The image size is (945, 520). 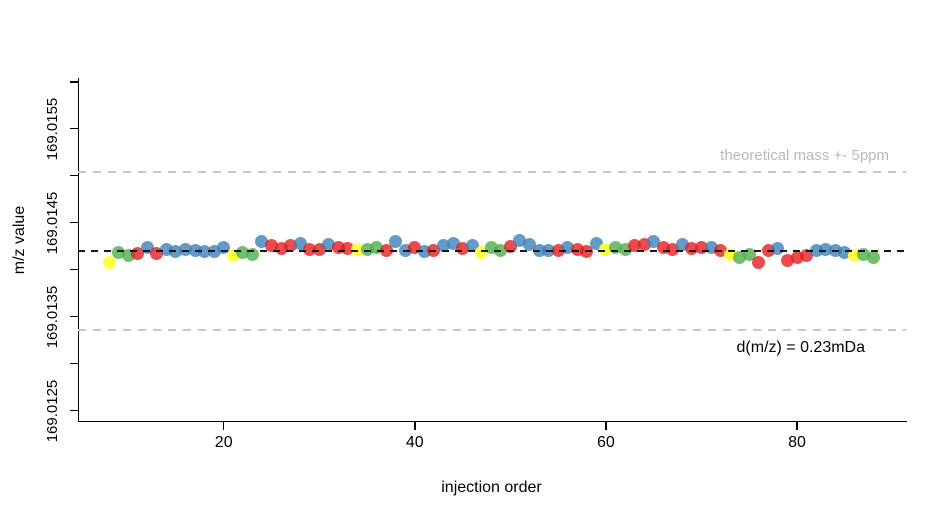 What do you see at coordinates (491, 250) in the screenshot?
I see `theoretical-mass-line` at bounding box center [491, 250].